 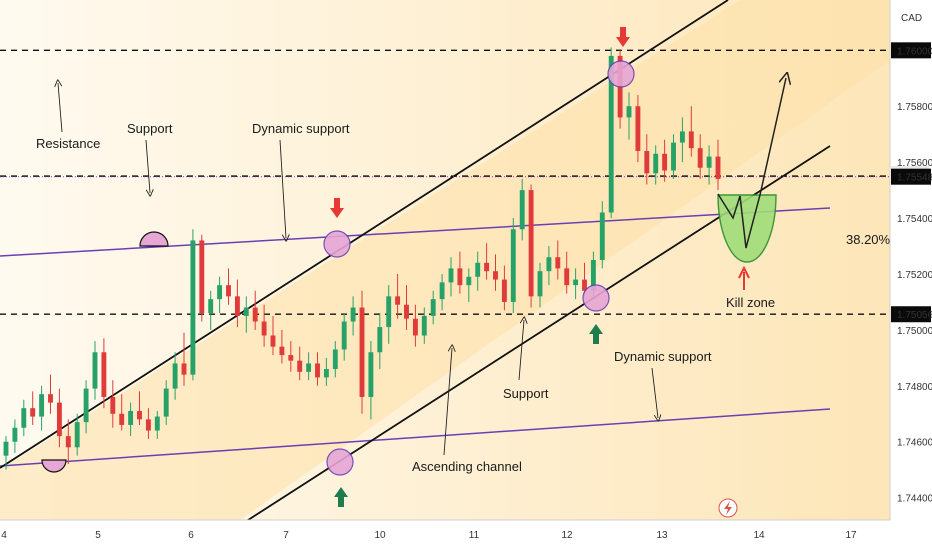 I want to click on x-tick-label: 13, so click(x=662, y=535).